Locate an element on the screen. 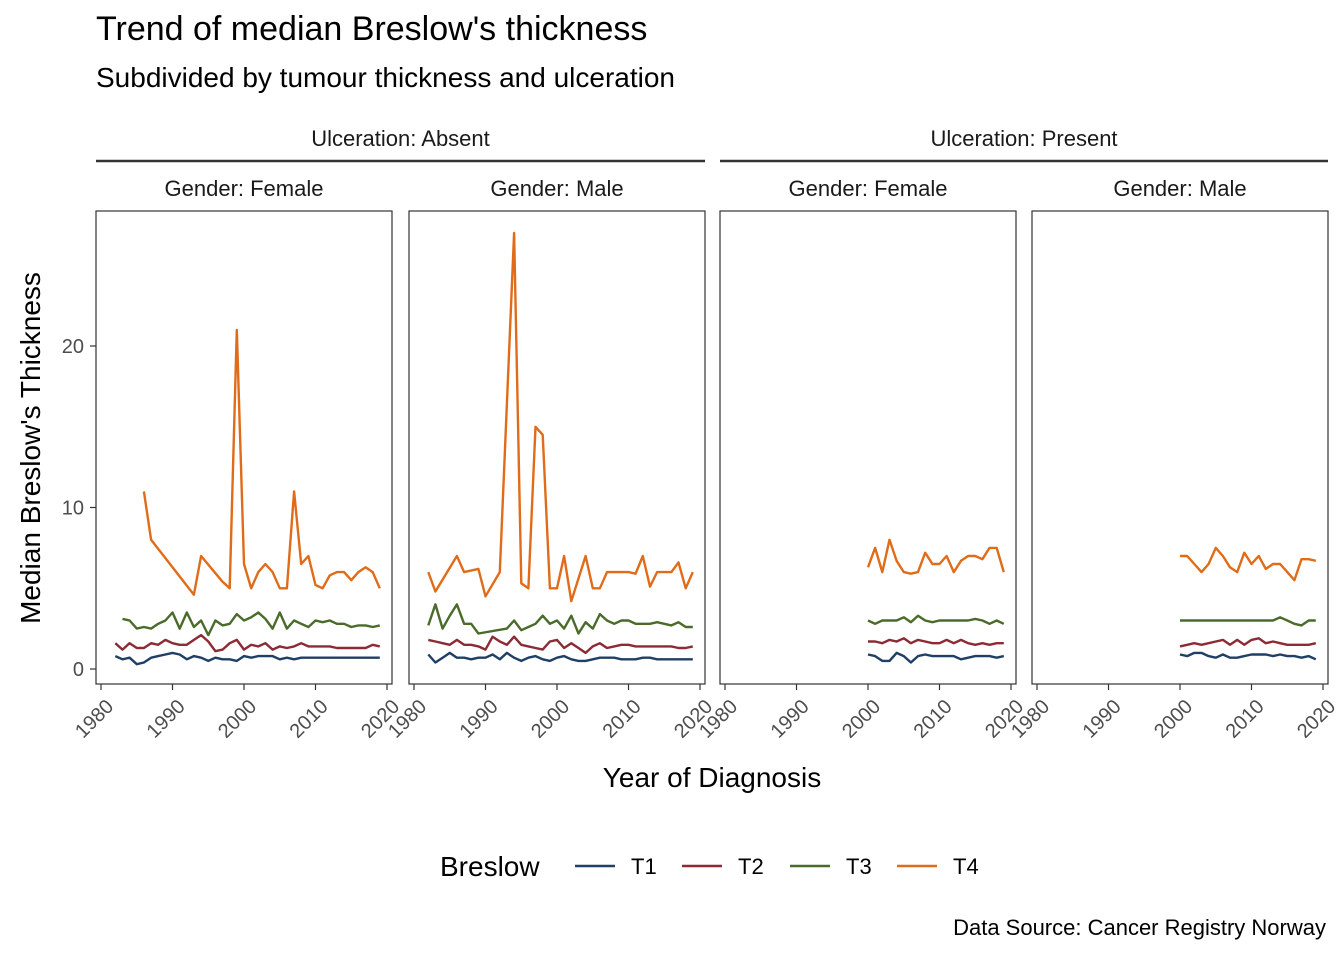  legend: Breslow T1 T2 T3 T4 is located at coordinates (709, 866).